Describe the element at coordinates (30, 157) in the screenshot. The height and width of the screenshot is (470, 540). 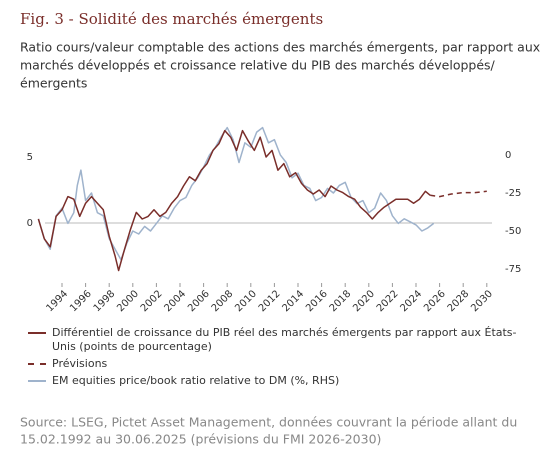
I see `y-tick-label: 5` at that location.